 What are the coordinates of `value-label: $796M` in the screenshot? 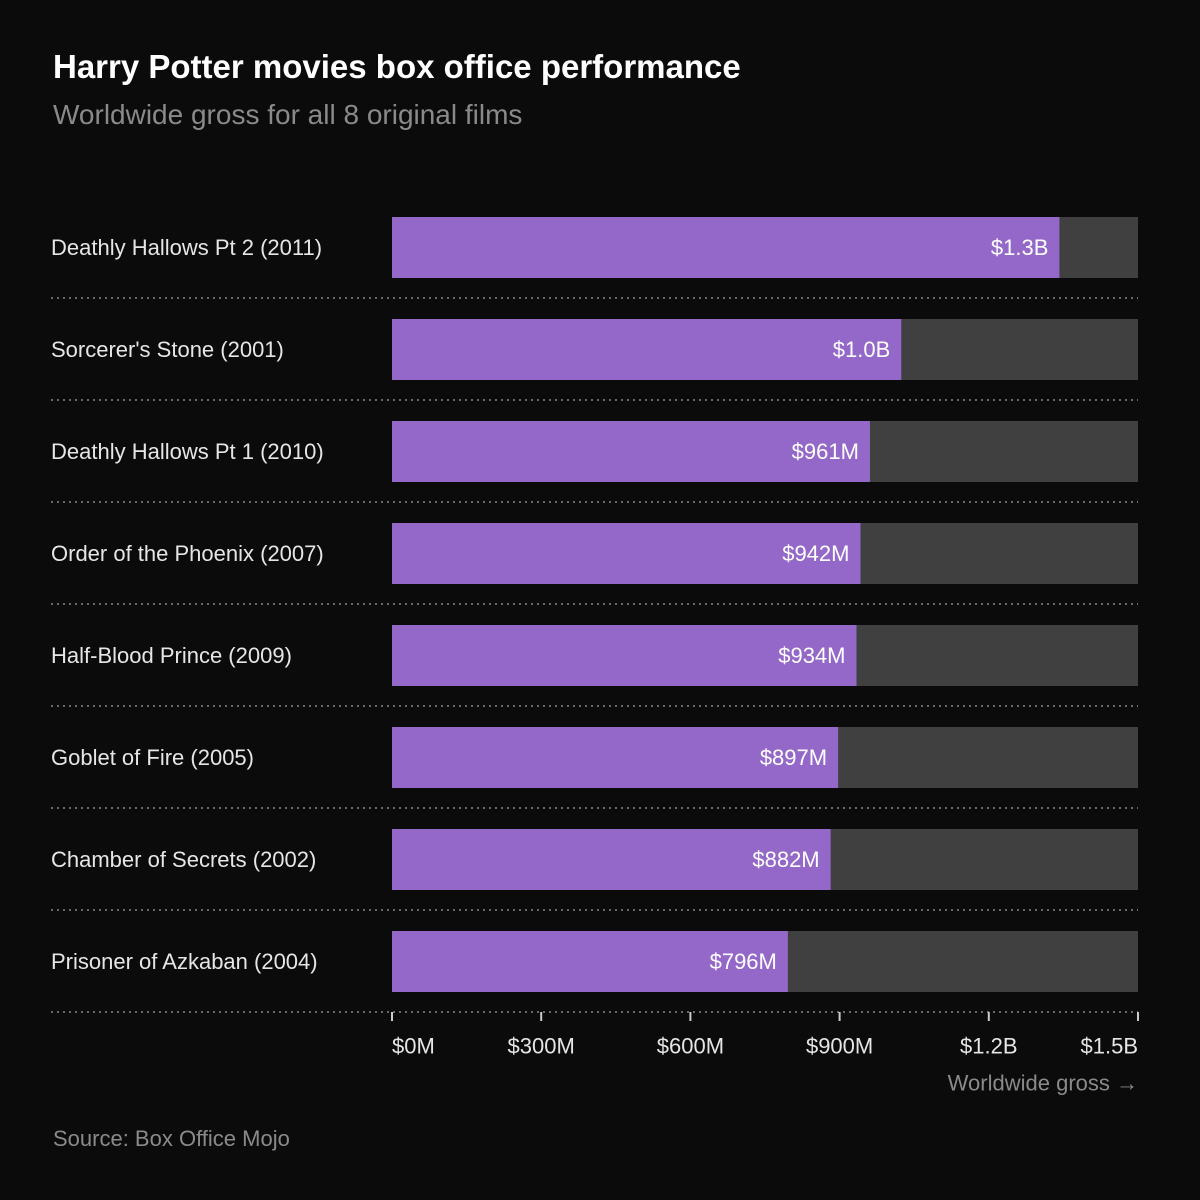 It's located at (743, 961).